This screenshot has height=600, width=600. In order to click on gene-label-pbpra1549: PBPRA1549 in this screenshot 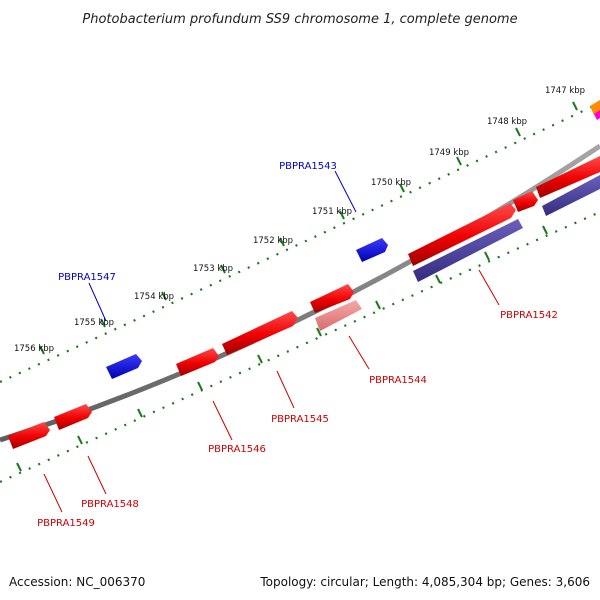, I will do `click(66, 523)`.